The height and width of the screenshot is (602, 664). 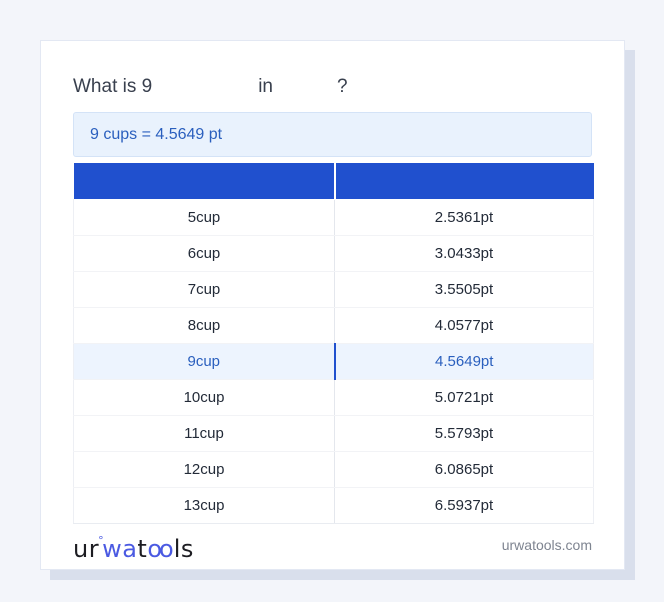 I want to click on cell-from: 8cup, so click(x=204, y=325).